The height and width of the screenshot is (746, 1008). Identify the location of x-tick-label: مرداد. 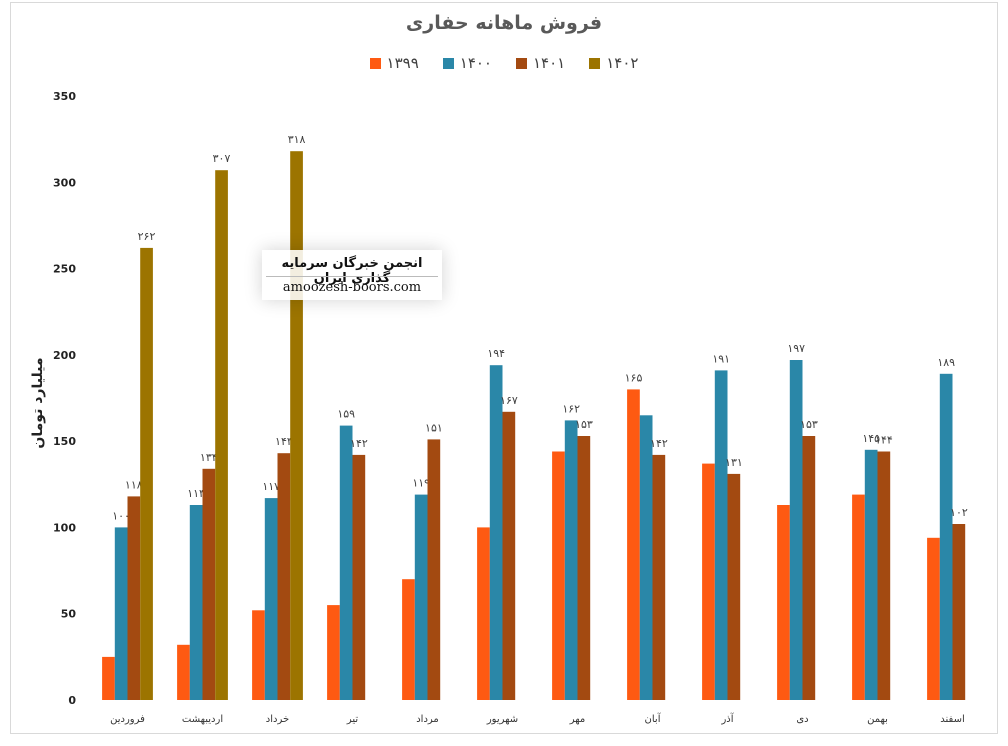
(427, 719).